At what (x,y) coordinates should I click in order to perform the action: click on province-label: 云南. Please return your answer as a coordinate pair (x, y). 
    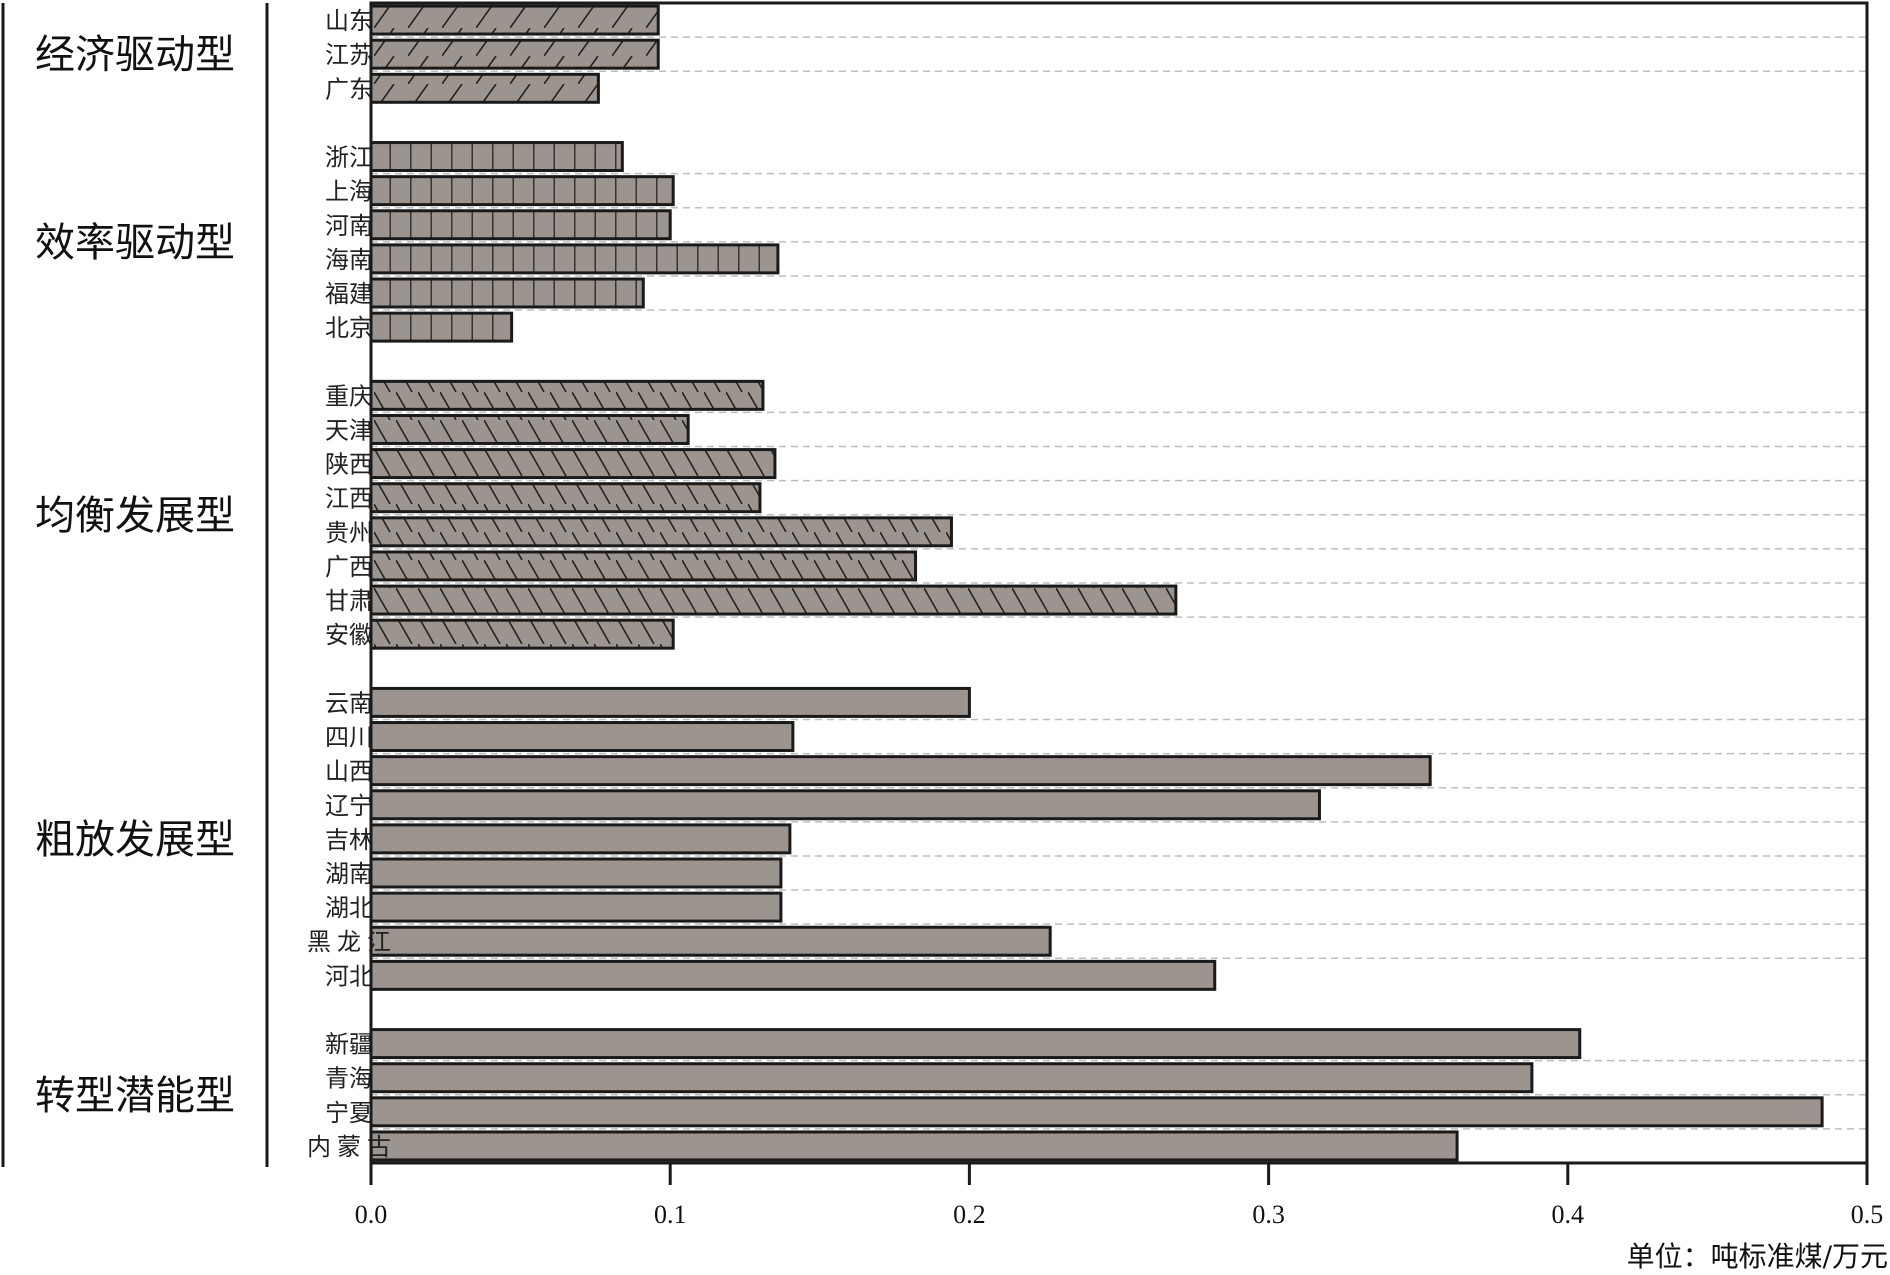
    Looking at the image, I should click on (349, 703).